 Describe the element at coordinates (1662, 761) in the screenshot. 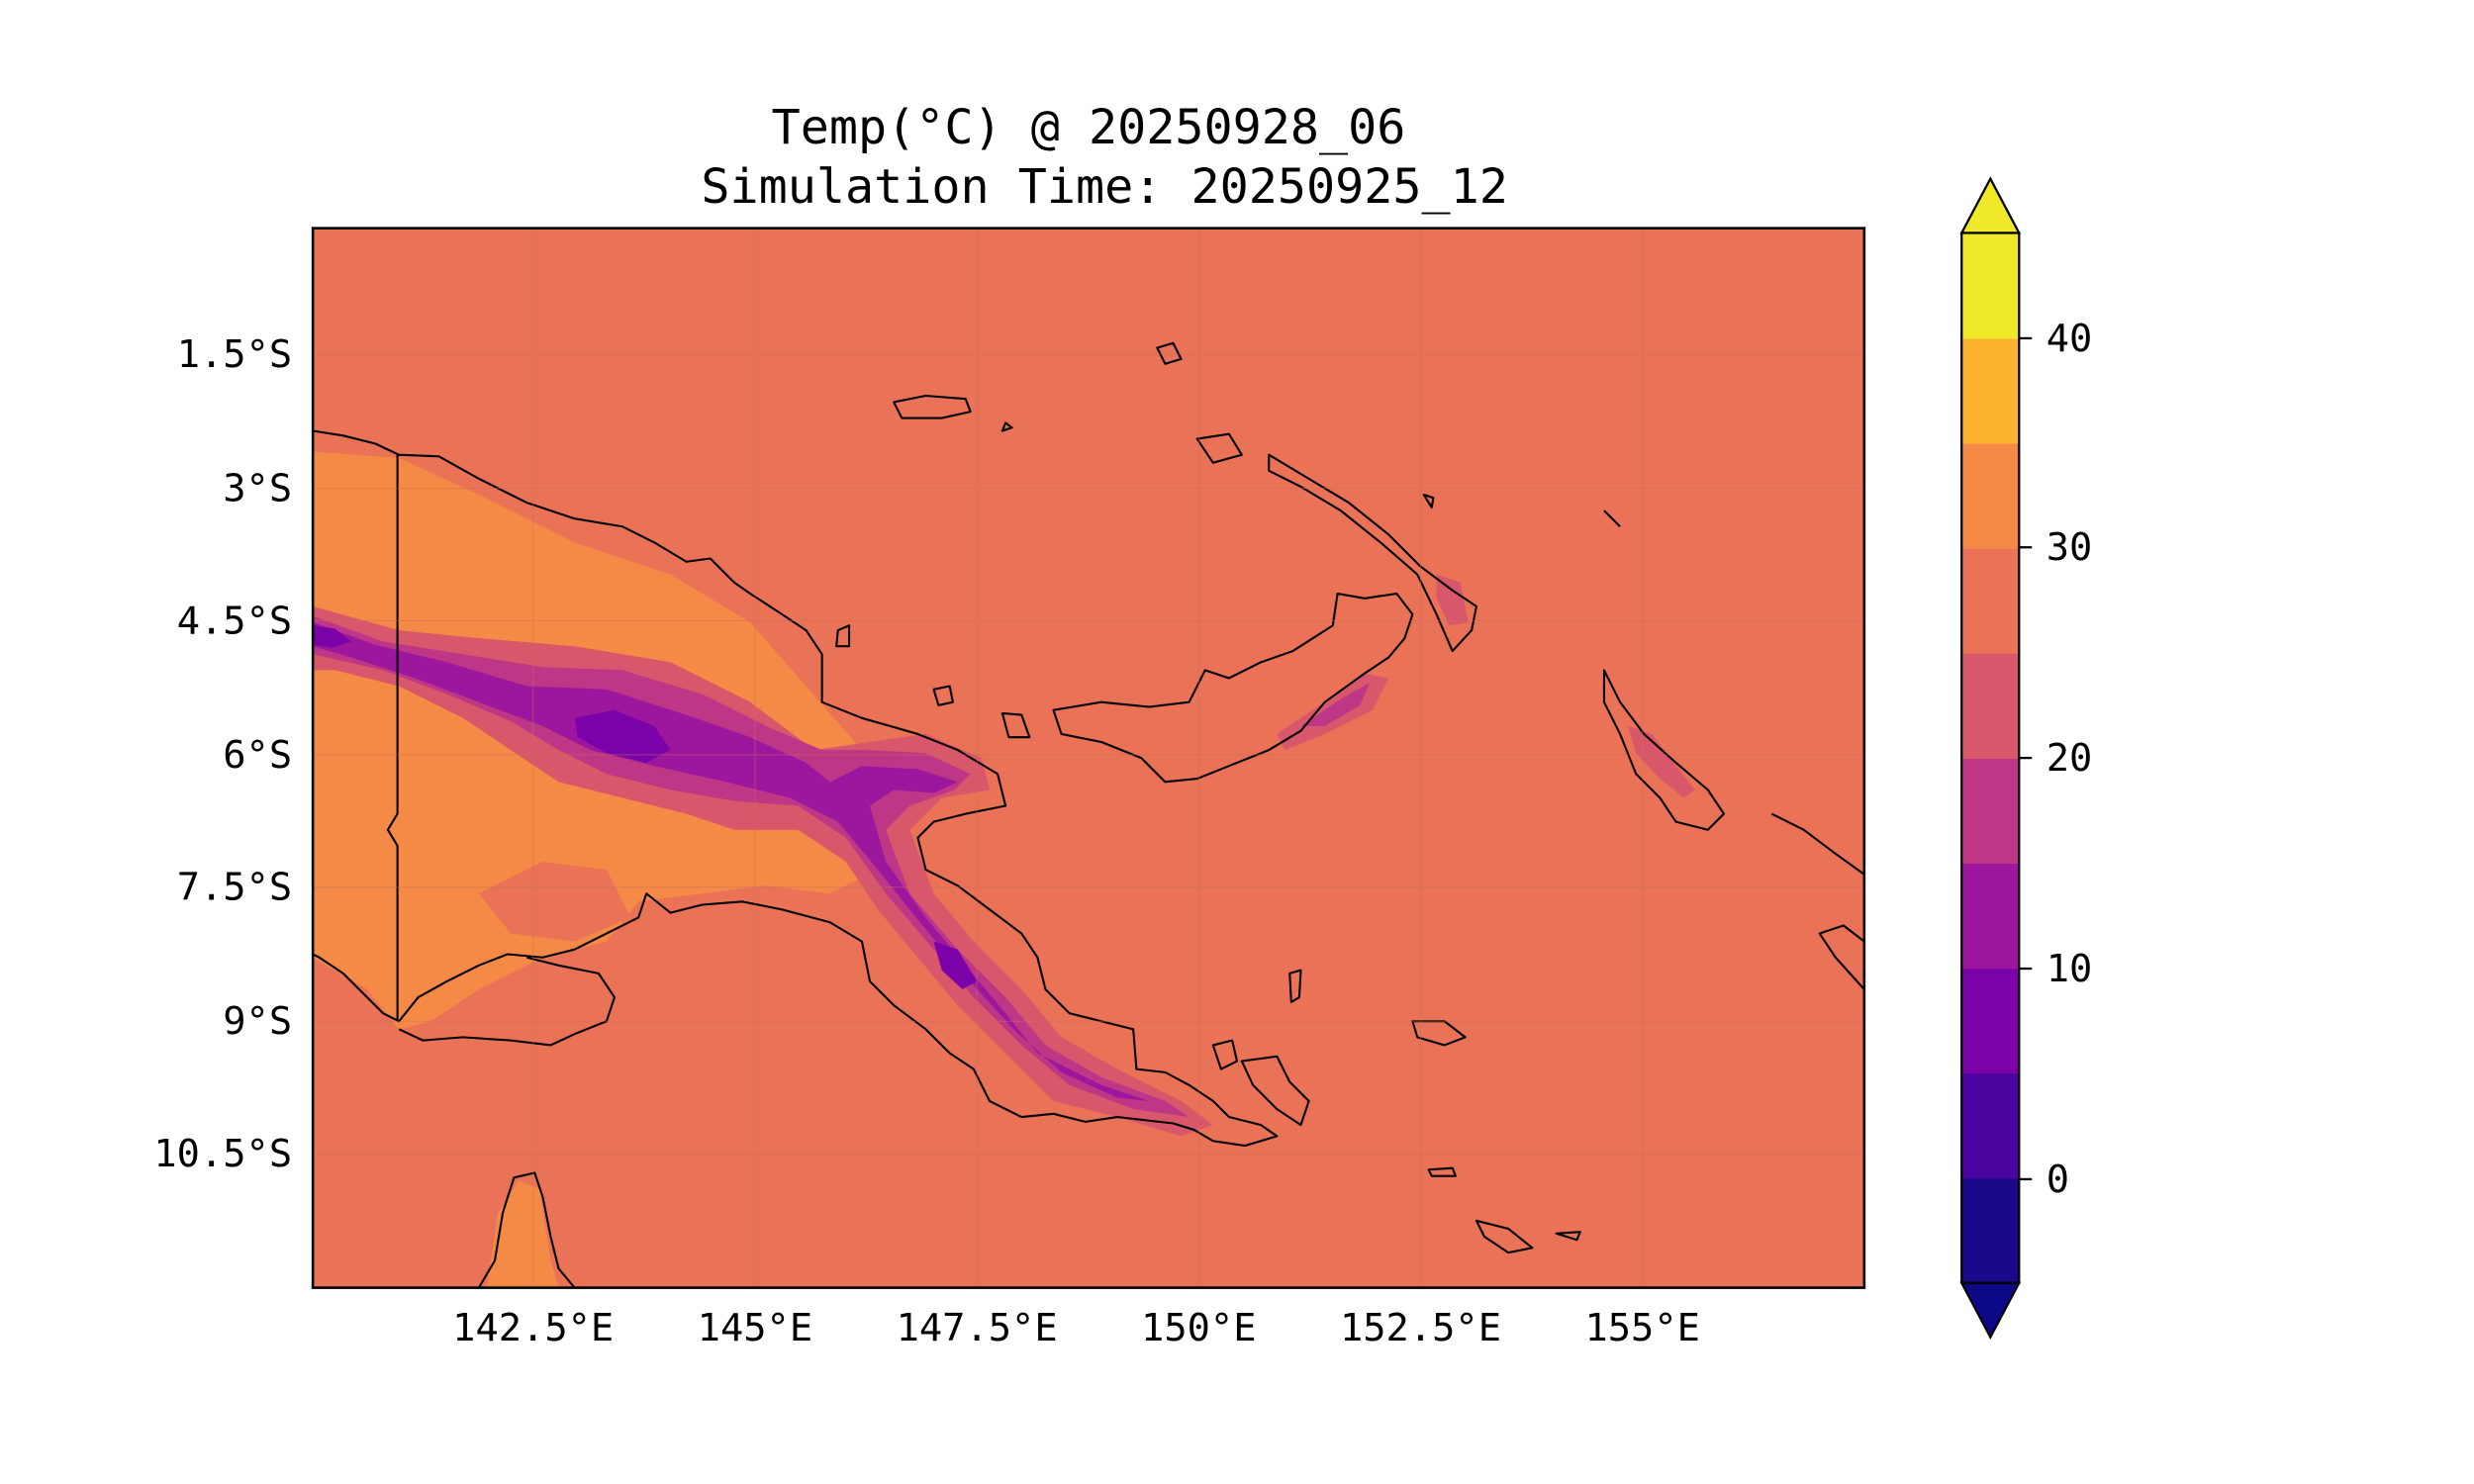

I see `contour-20-25-bougainville` at that location.